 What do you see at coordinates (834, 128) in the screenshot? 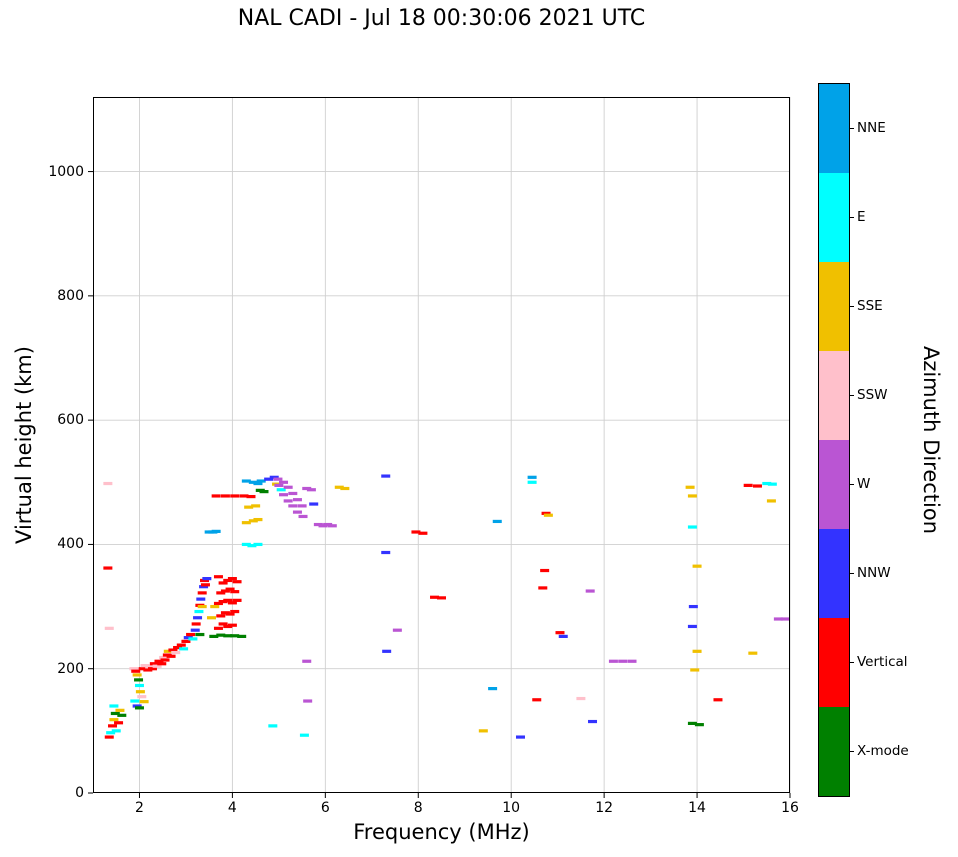
I see `colorbar-segment-NNE` at bounding box center [834, 128].